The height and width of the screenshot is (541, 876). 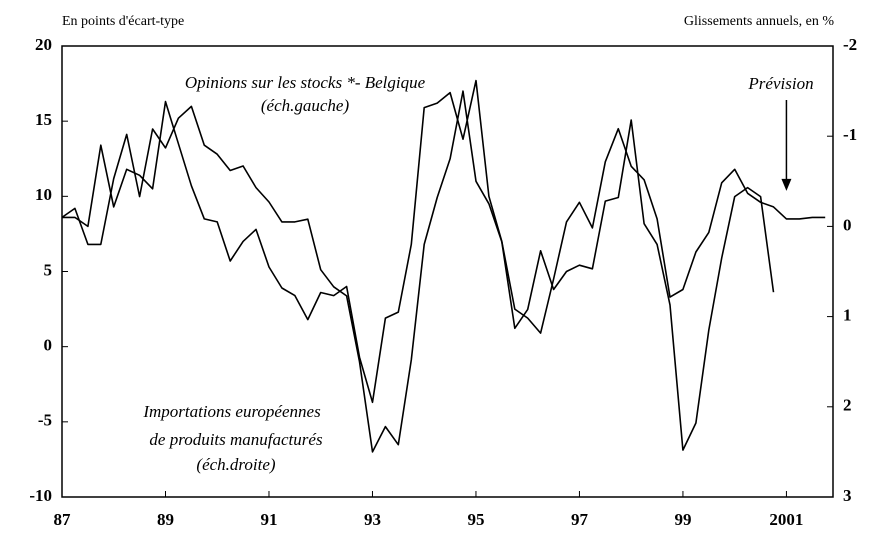 I want to click on y2-tick-label: -2, so click(x=850, y=44).